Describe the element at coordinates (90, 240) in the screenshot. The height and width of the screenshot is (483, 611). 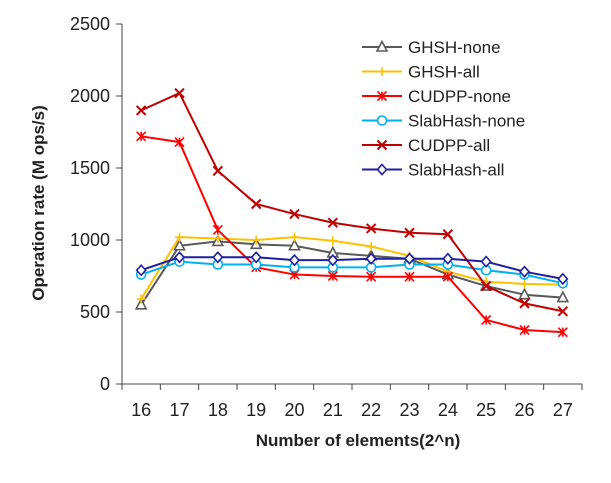
I see `y-tick-label: 1000` at that location.